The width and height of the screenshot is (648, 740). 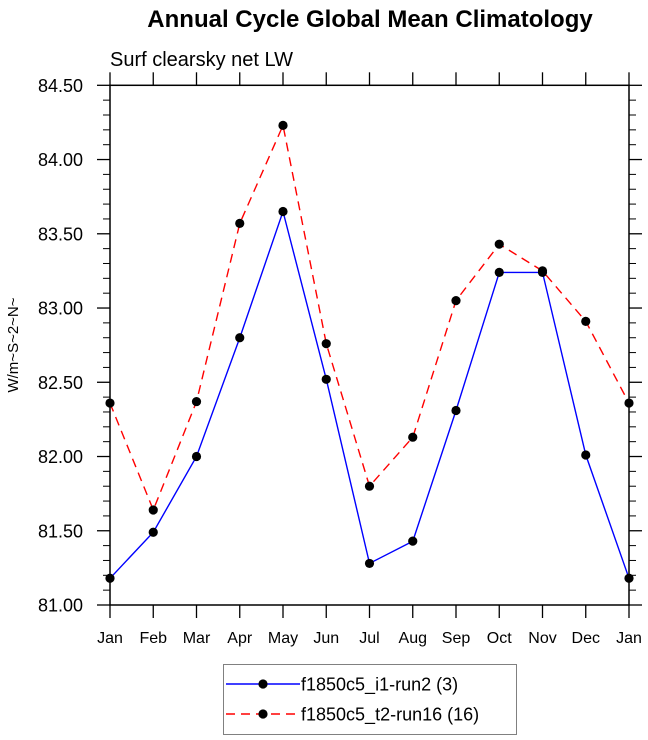 What do you see at coordinates (326, 638) in the screenshot?
I see `x-tick-label: Jun` at bounding box center [326, 638].